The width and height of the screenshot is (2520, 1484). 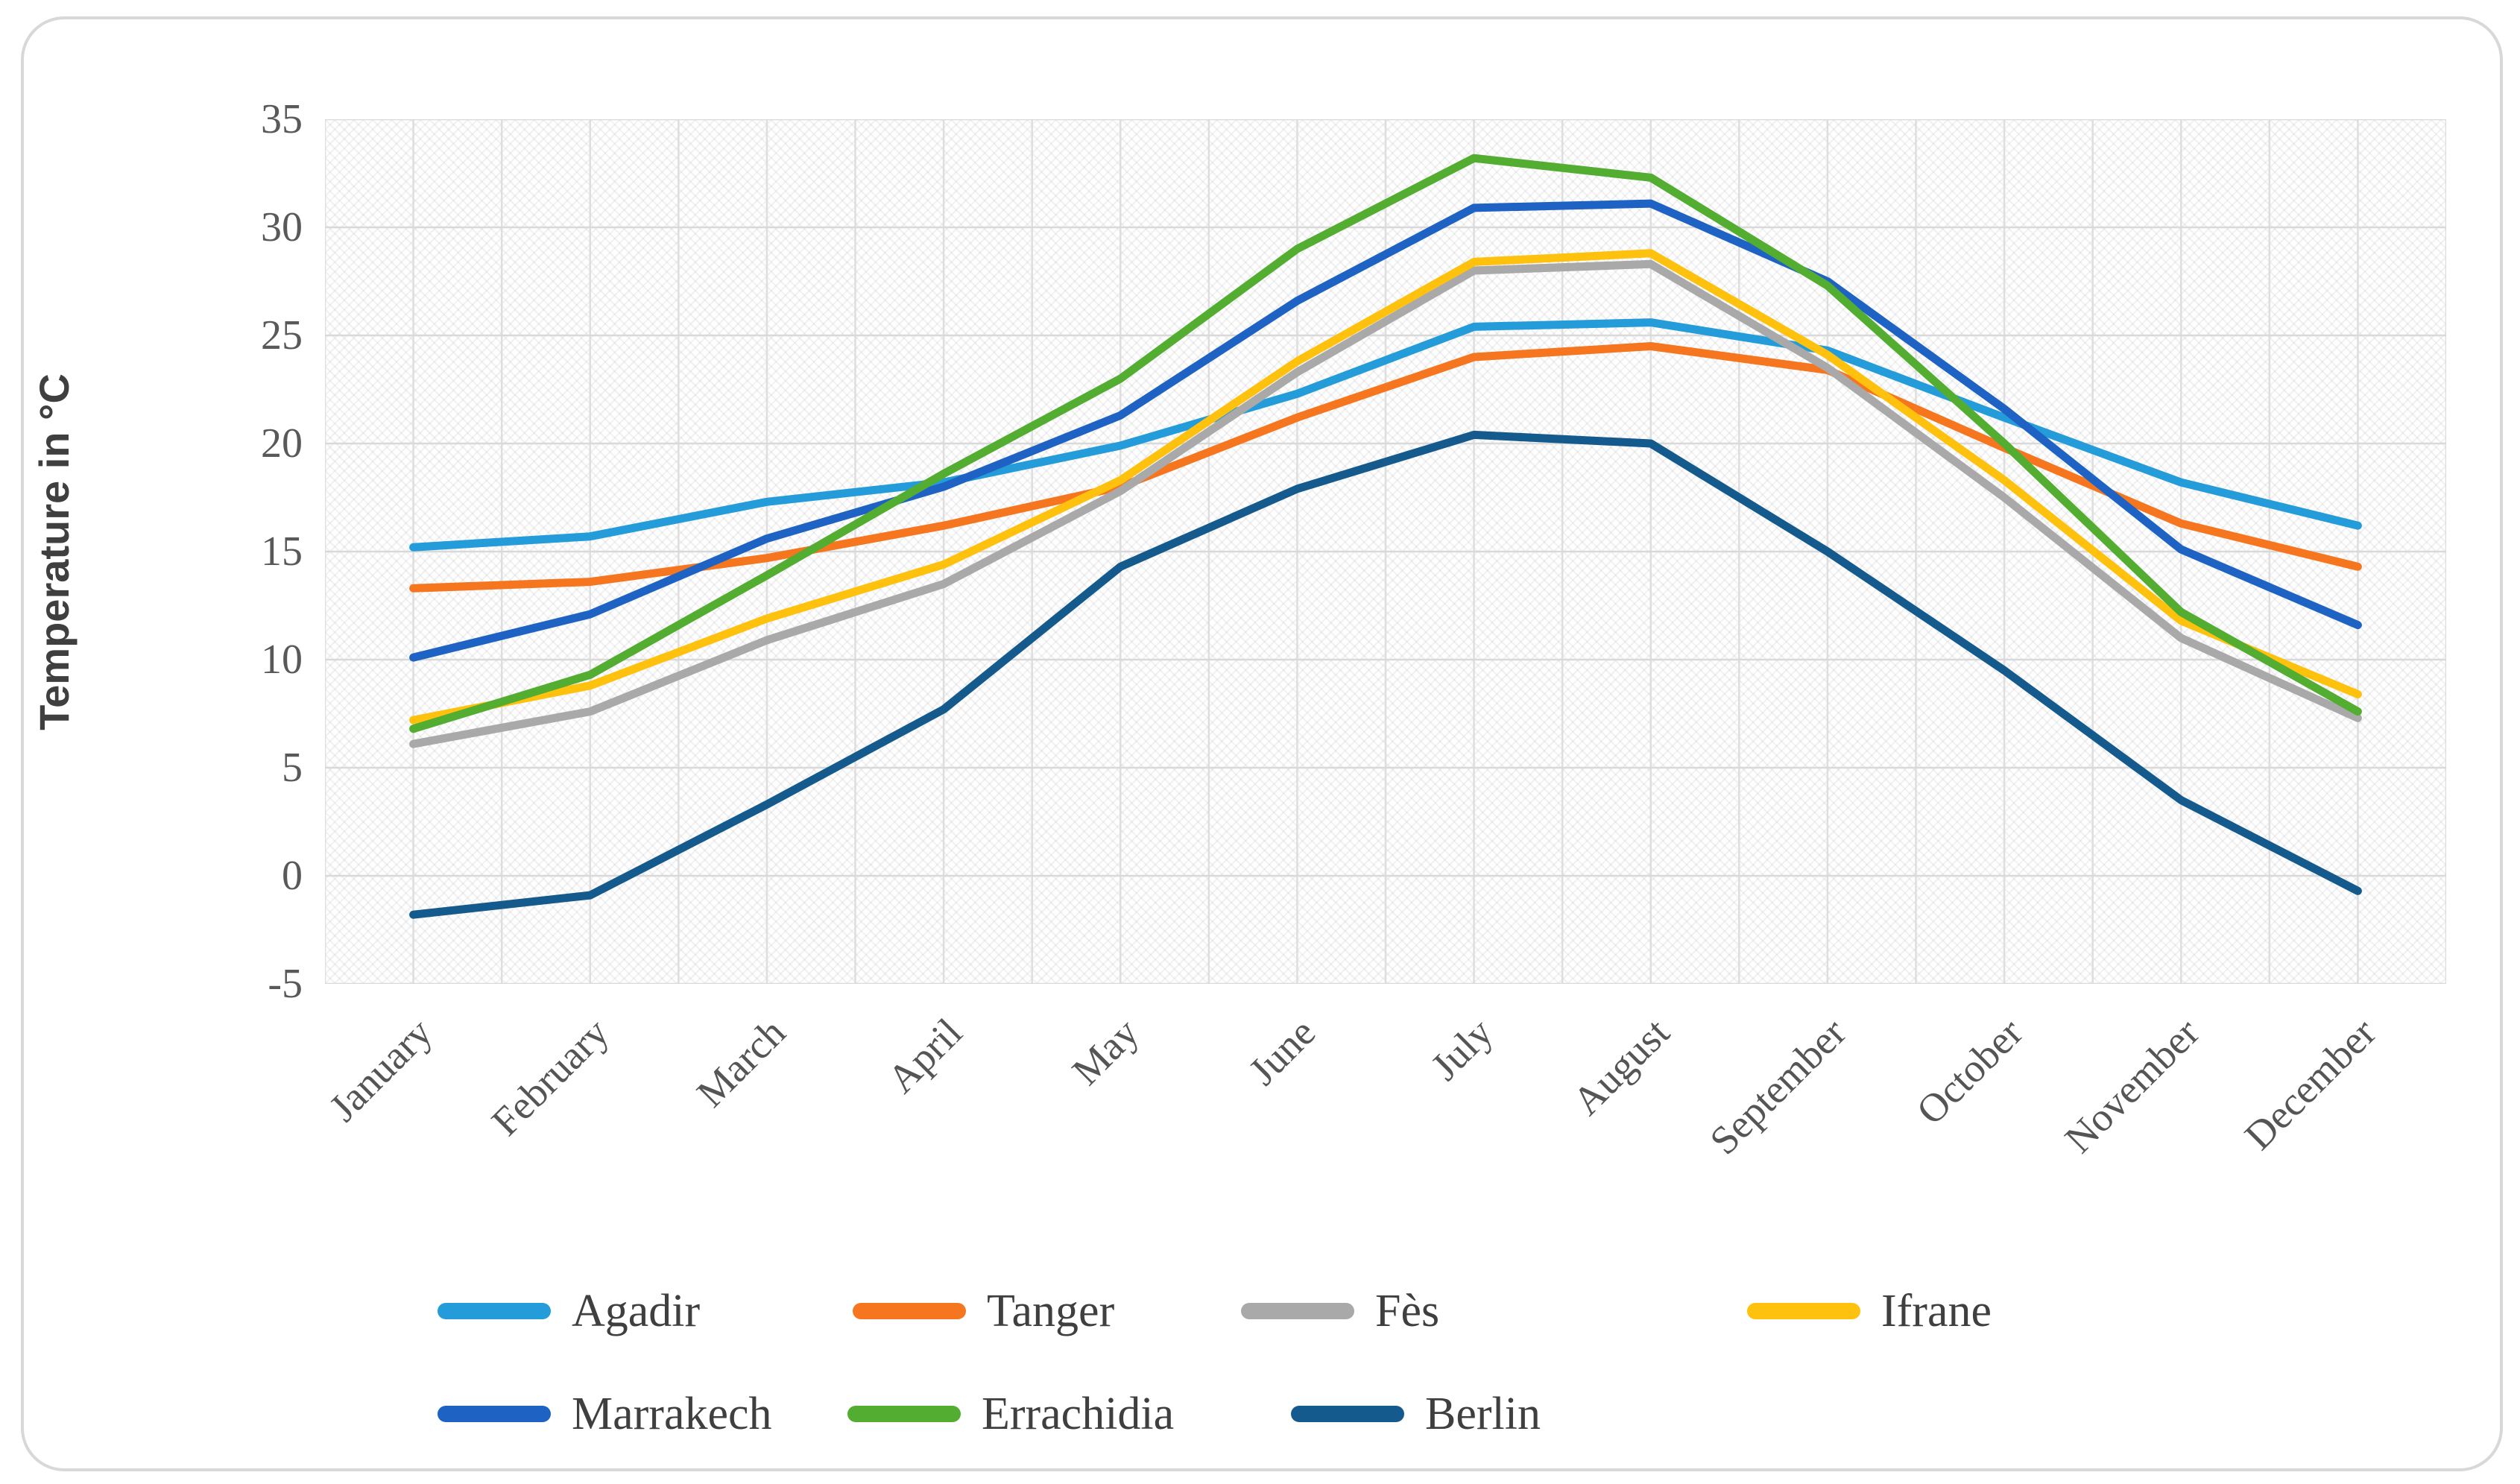 What do you see at coordinates (904, 1414) in the screenshot?
I see `legend-swatch-errachidia` at bounding box center [904, 1414].